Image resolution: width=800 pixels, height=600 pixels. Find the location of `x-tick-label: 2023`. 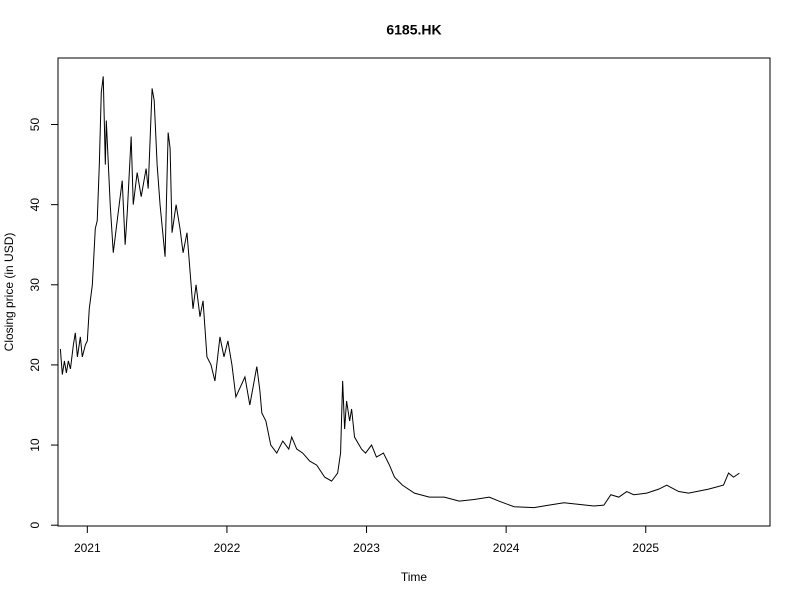

x-tick-label: 2023 is located at coordinates (366, 548).